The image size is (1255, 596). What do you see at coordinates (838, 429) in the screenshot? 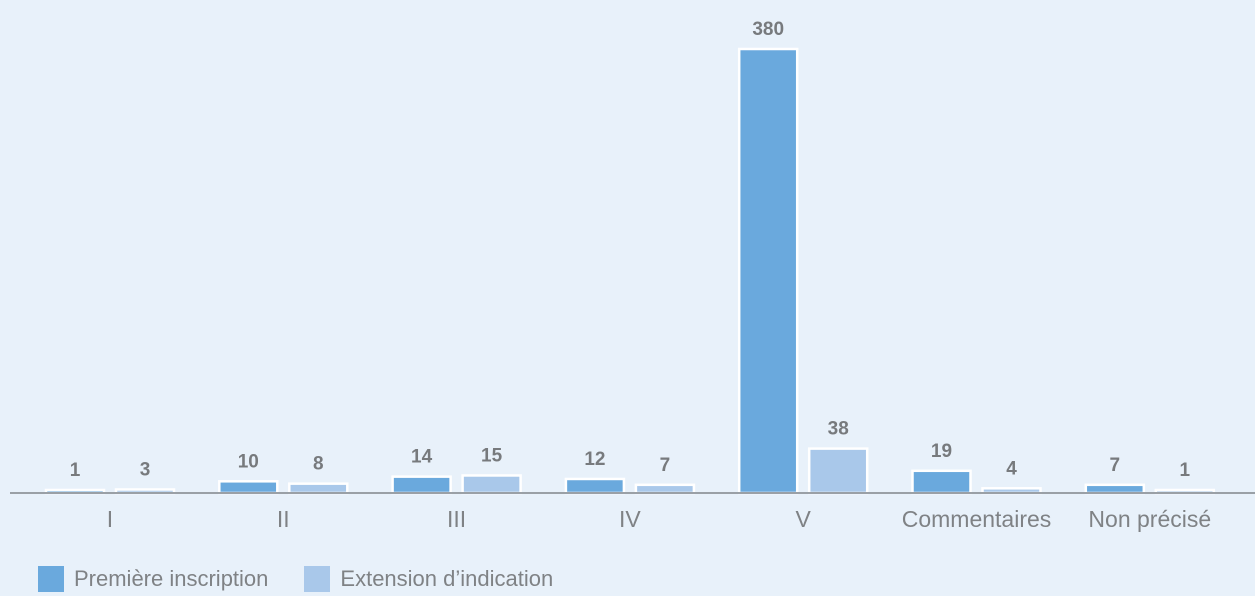
I see `value-label-series-2-cat-5: 38` at bounding box center [838, 429].